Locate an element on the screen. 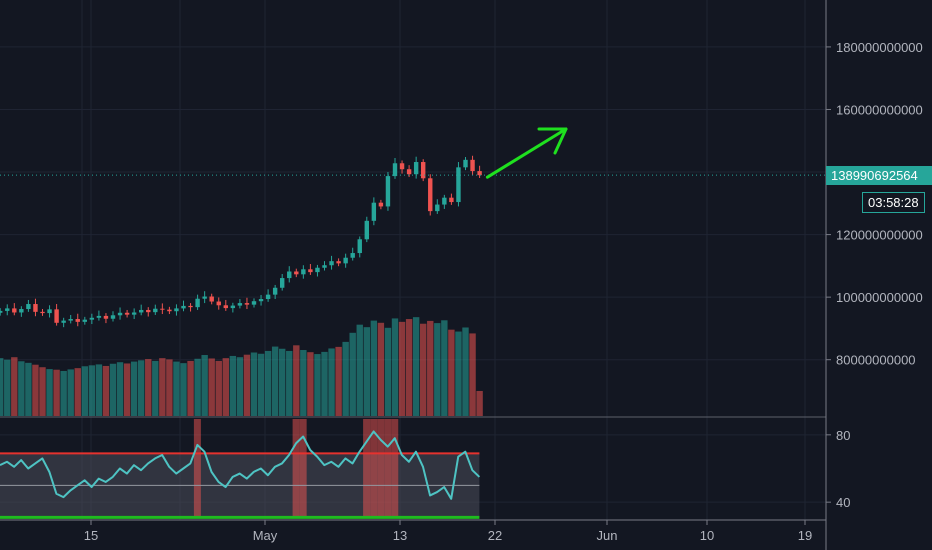 The width and height of the screenshot is (932, 550). oscillator-axis: 80 40 is located at coordinates (838, 469).